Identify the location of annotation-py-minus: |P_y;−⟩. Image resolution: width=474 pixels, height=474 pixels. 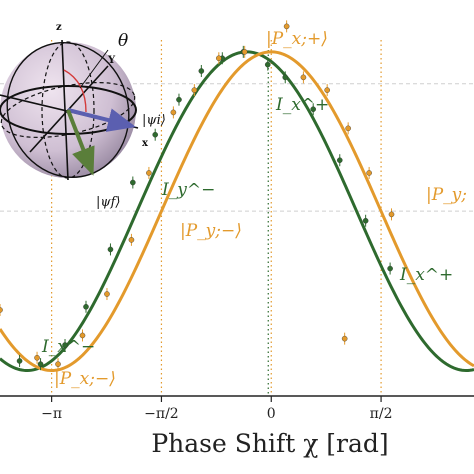
(211, 231).